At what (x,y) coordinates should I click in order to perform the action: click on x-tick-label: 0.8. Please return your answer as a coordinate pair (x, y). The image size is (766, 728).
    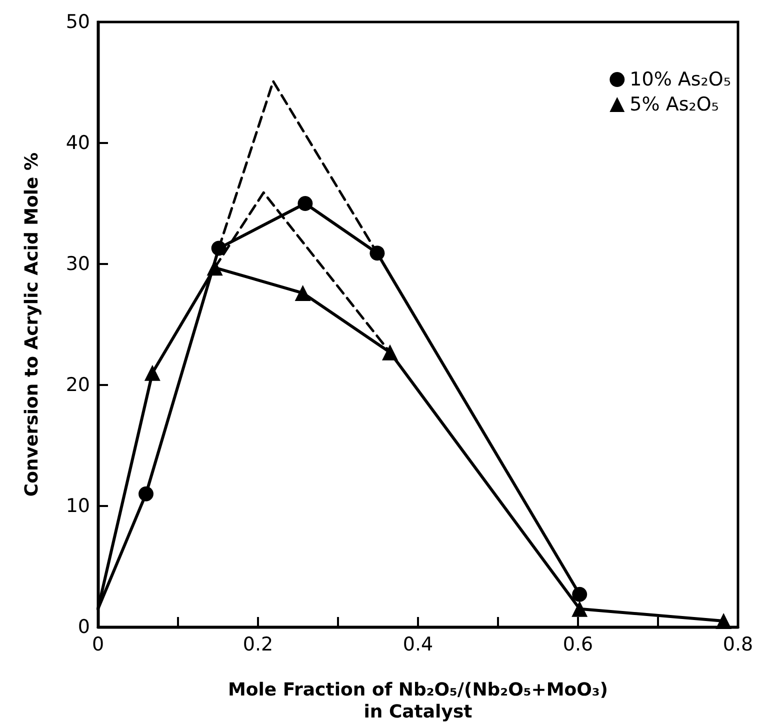
    Looking at the image, I should click on (738, 645).